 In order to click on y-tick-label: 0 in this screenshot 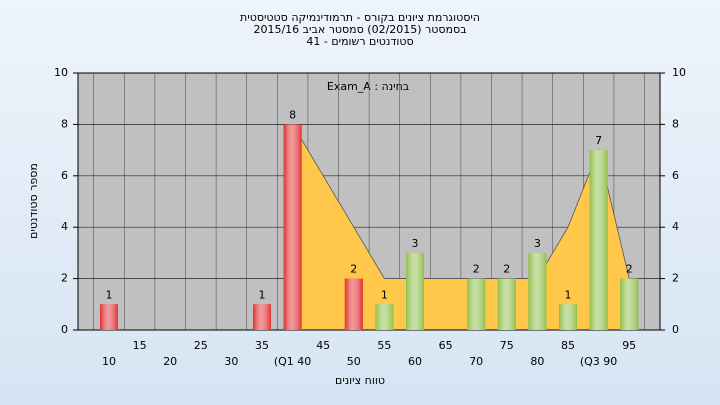, I will do `click(64, 329)`.